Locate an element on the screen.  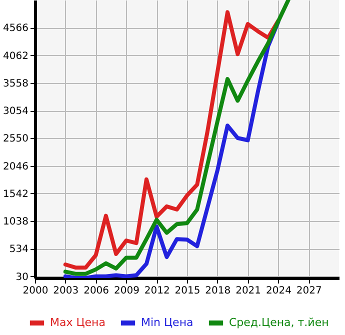
legend-label: Max Цена is located at coordinates (78, 322).